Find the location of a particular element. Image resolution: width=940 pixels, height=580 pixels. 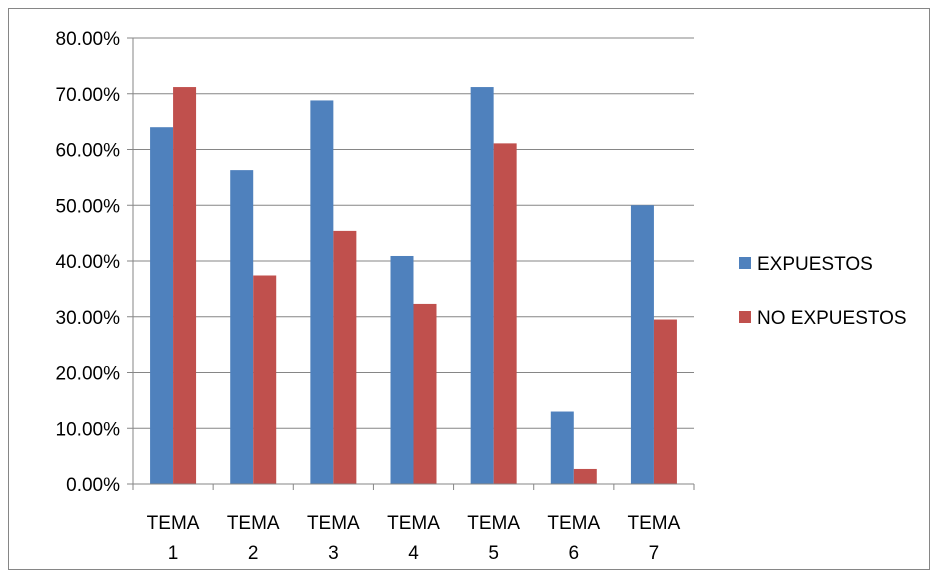

legend: EXPUESTOS NO EXPUESTOS is located at coordinates (823, 291).